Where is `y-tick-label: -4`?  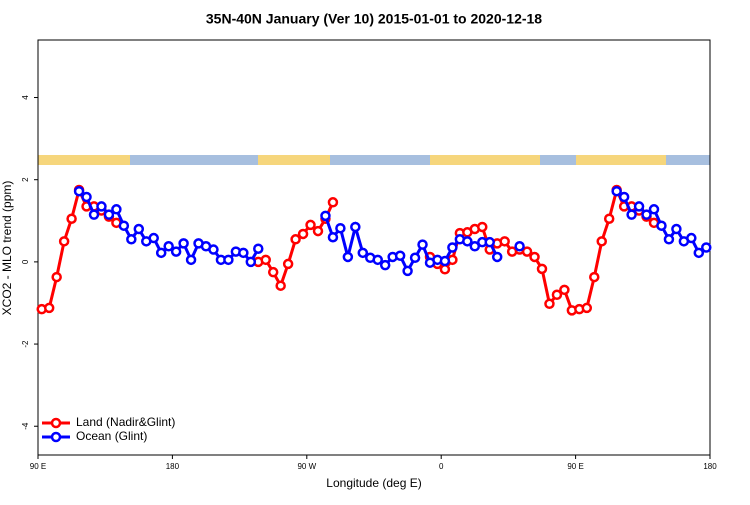 y-tick-label: -4 is located at coordinates (25, 426).